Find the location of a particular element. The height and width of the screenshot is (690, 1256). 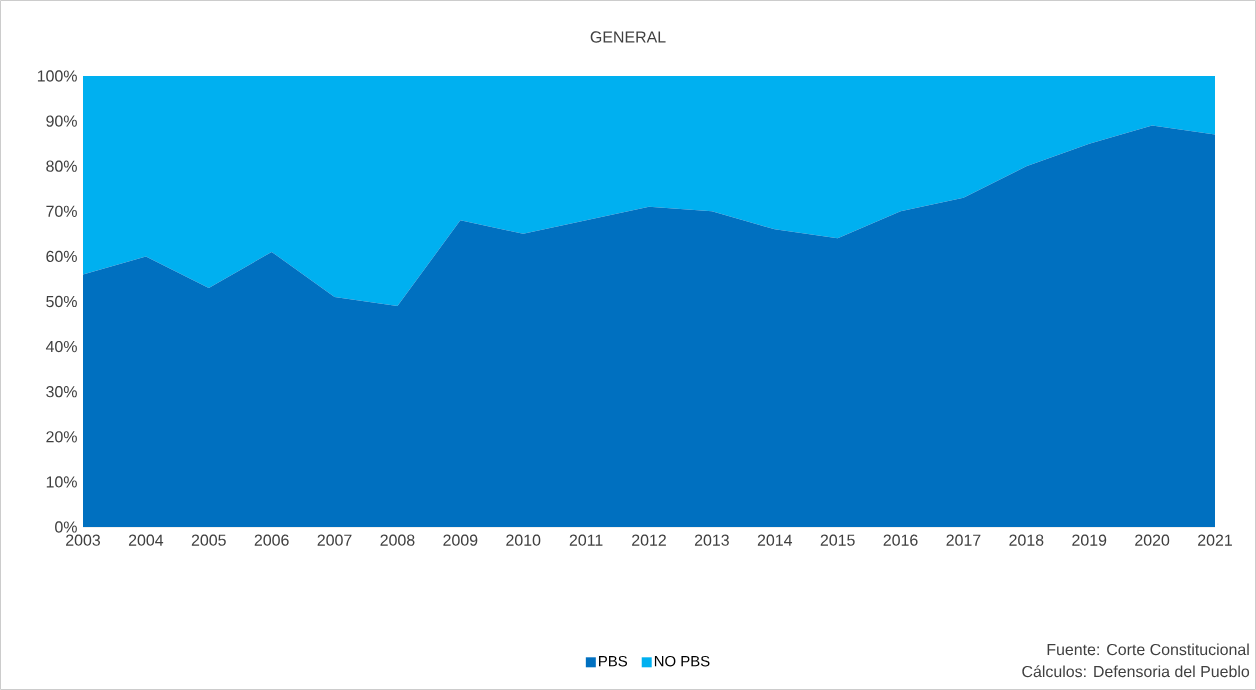

legend-label: PBS is located at coordinates (613, 661).